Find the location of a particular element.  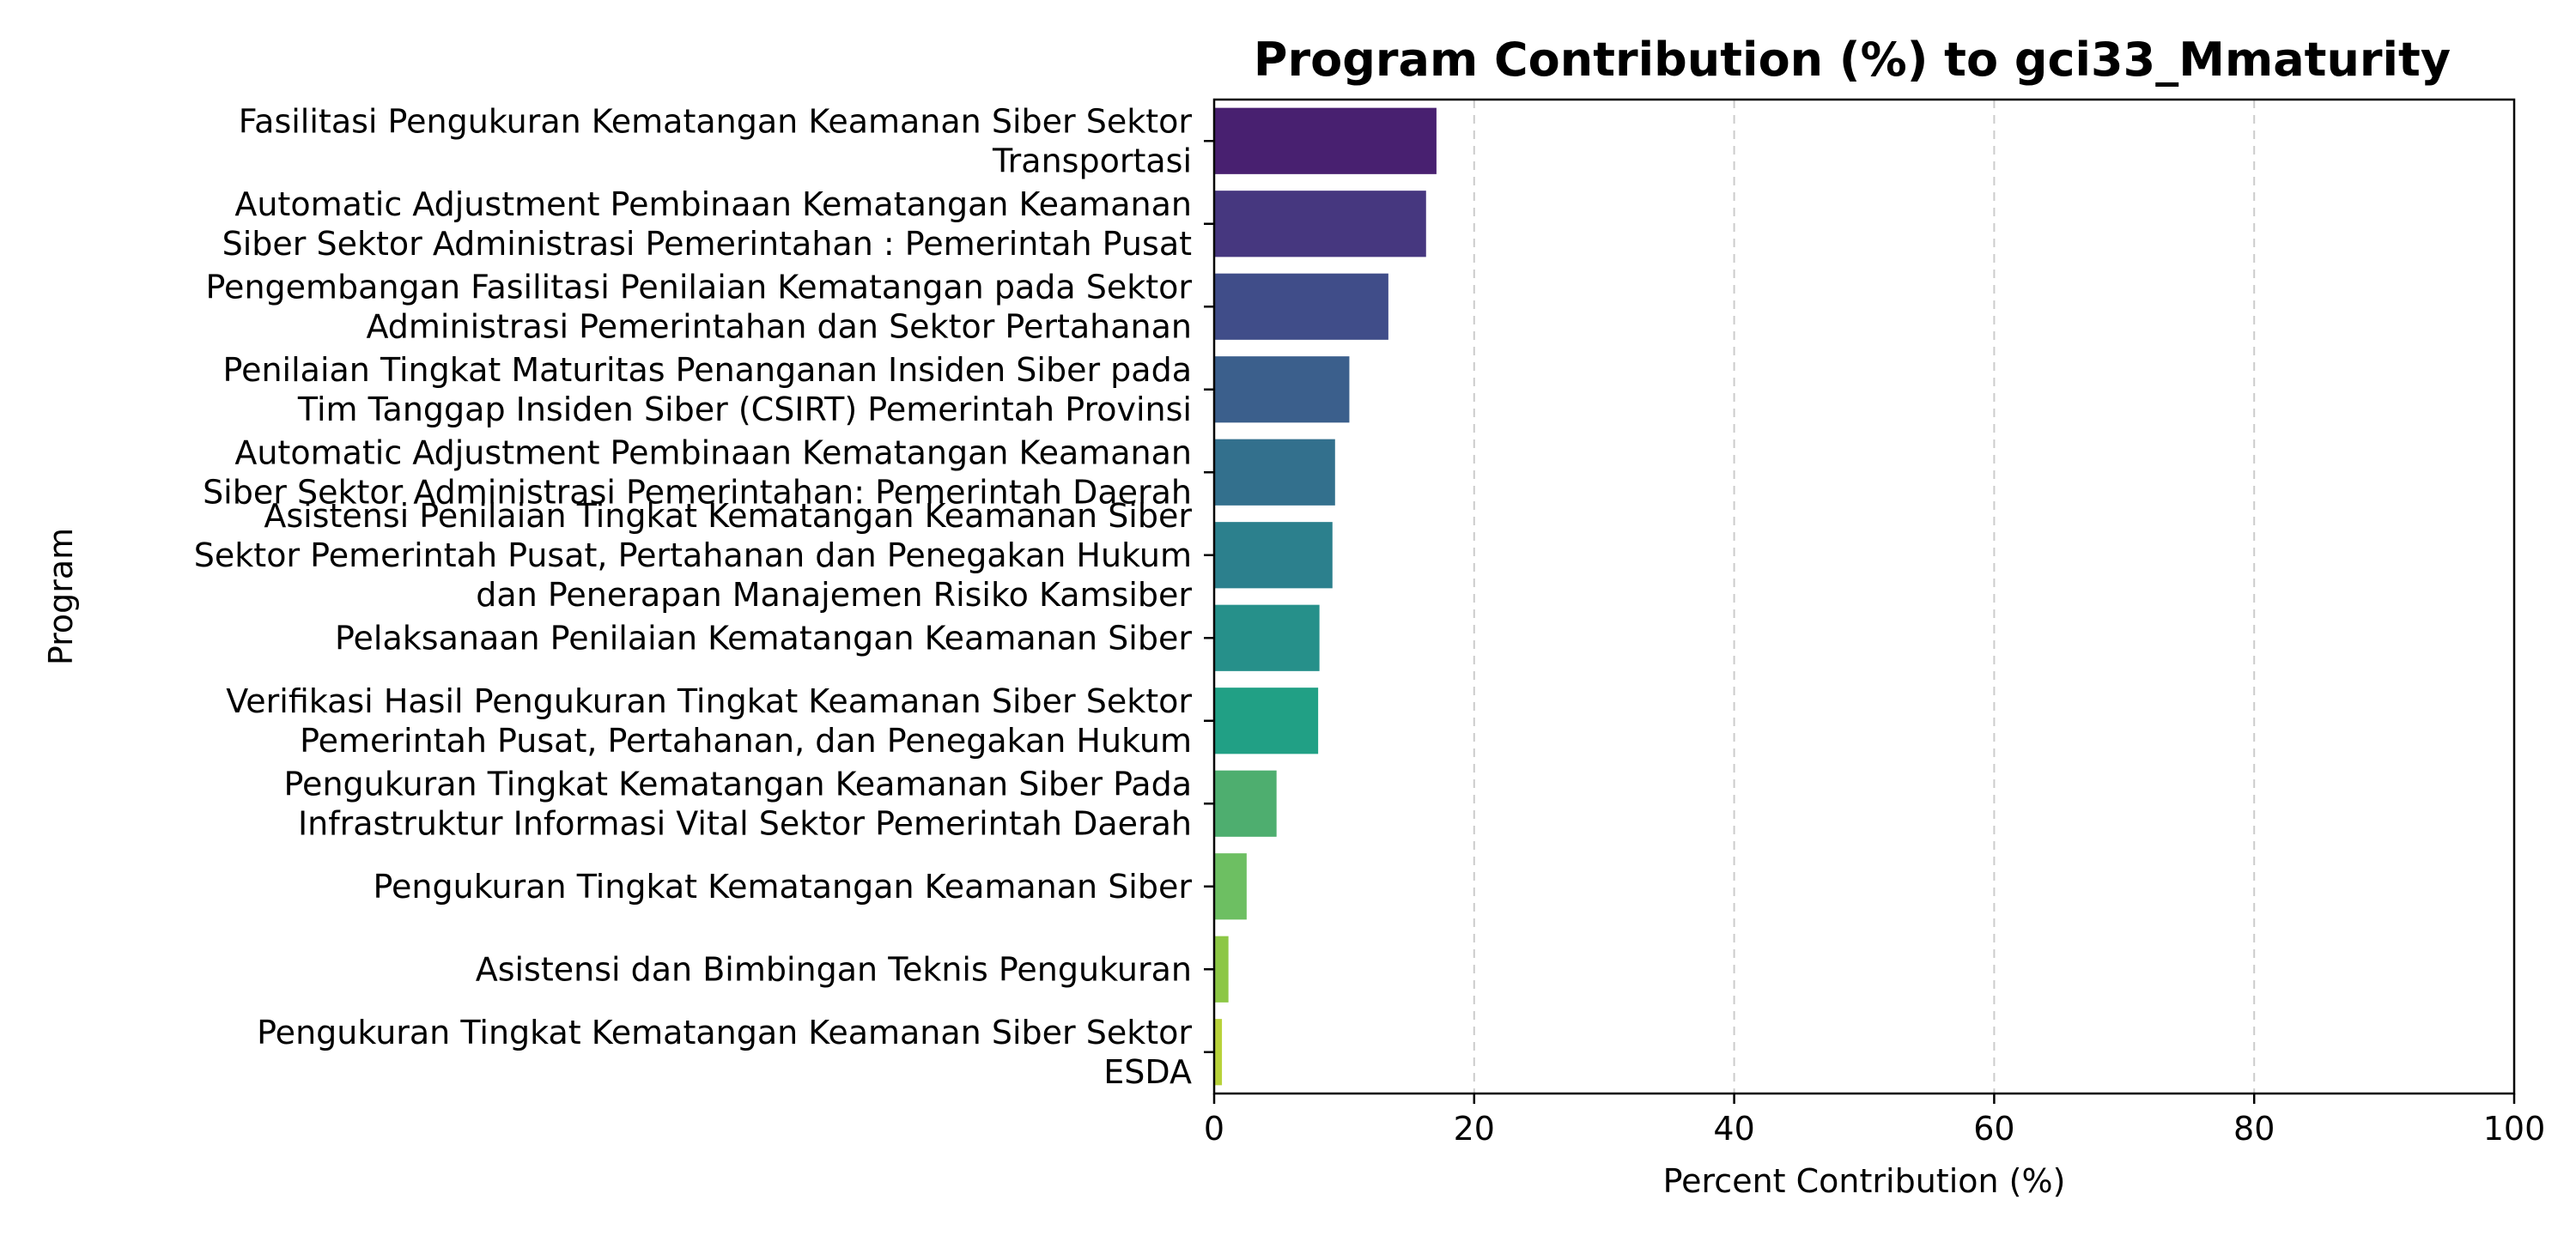

x-tick-label: 60 is located at coordinates (1994, 1129).